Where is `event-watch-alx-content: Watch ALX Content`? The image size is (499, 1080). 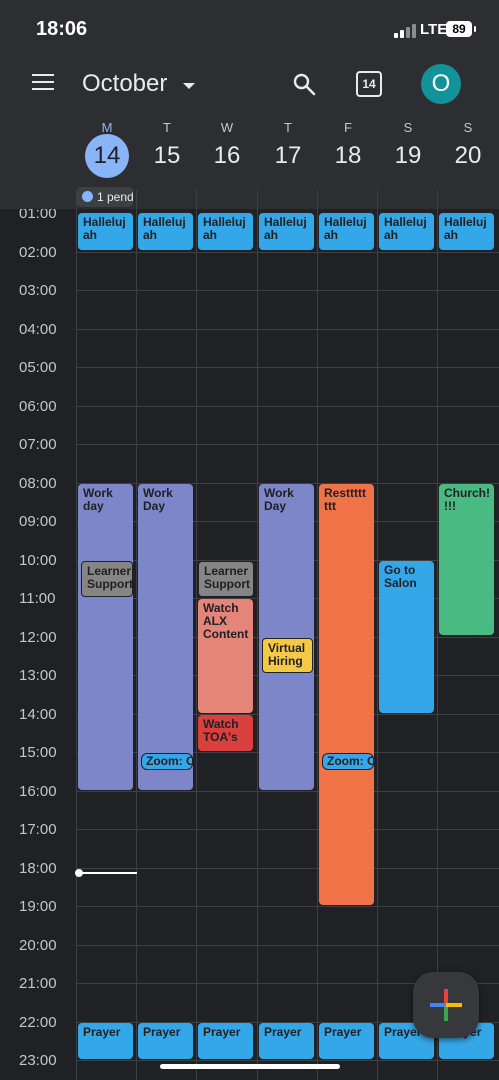 event-watch-alx-content: Watch ALX Content is located at coordinates (225, 656).